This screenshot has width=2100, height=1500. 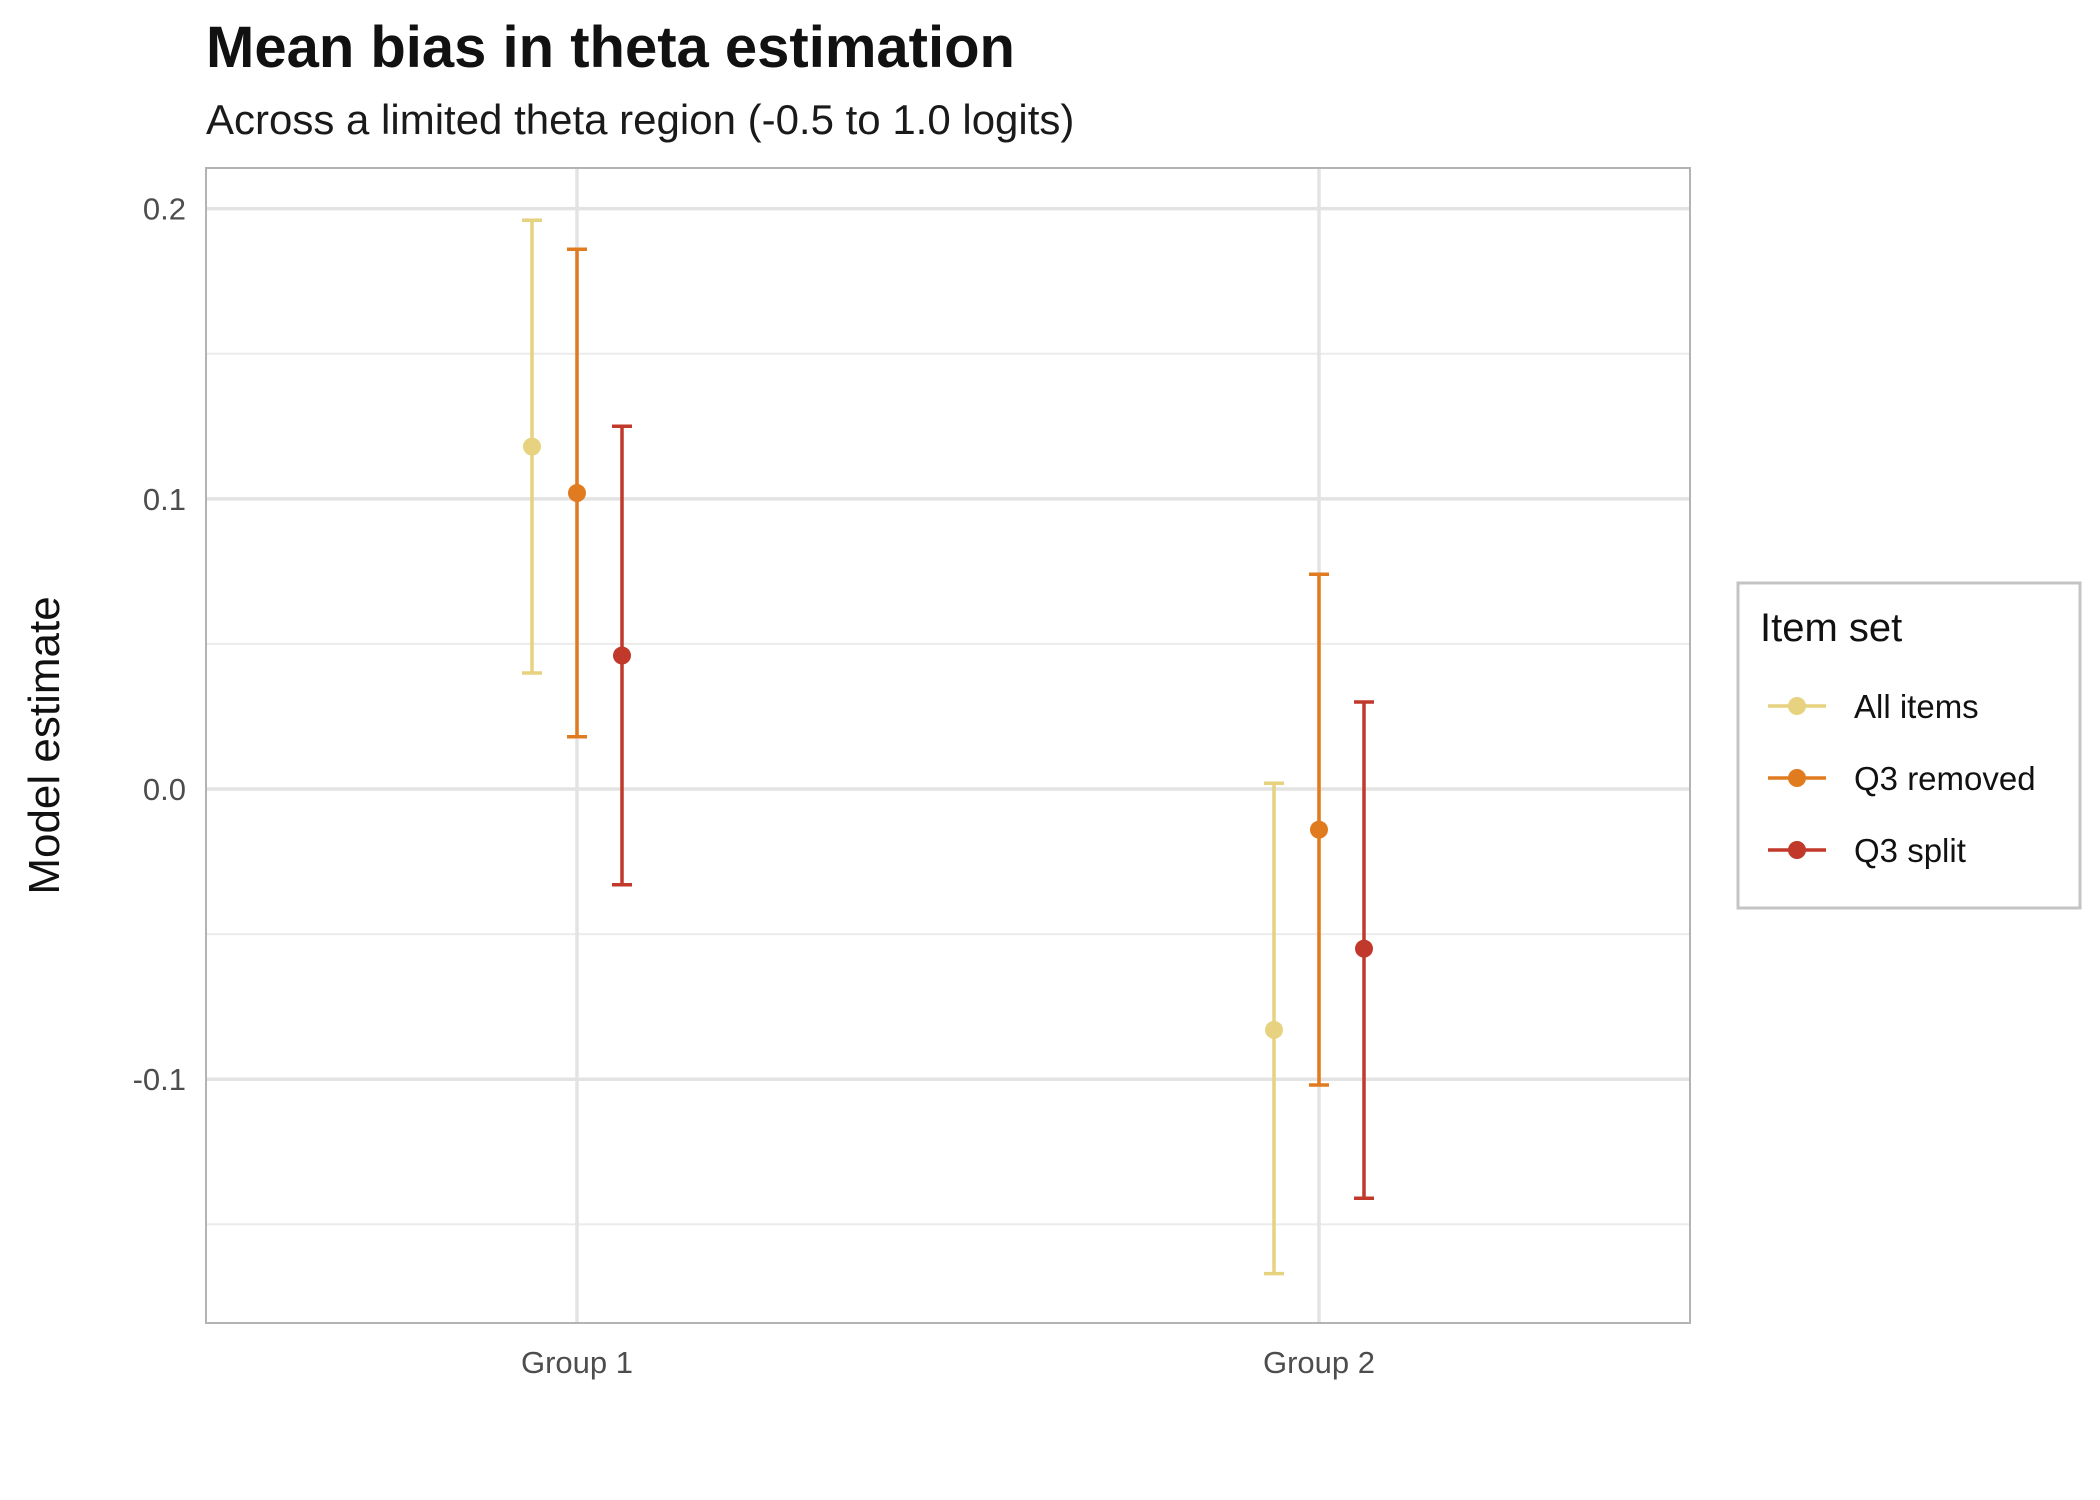 What do you see at coordinates (1909, 745) in the screenshot?
I see `legend: Item set All items Q3 removed Q3 split` at bounding box center [1909, 745].